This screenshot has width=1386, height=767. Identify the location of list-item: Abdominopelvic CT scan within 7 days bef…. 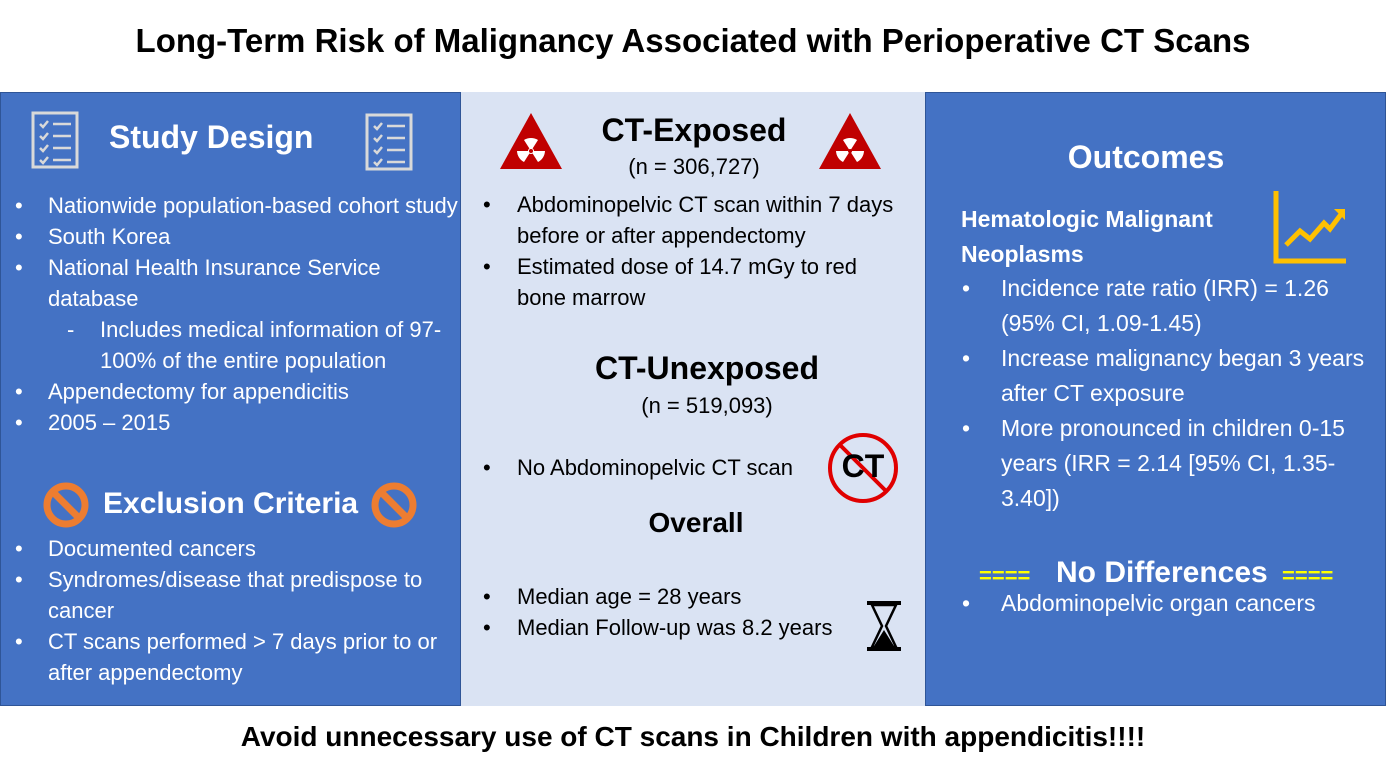
(681, 220).